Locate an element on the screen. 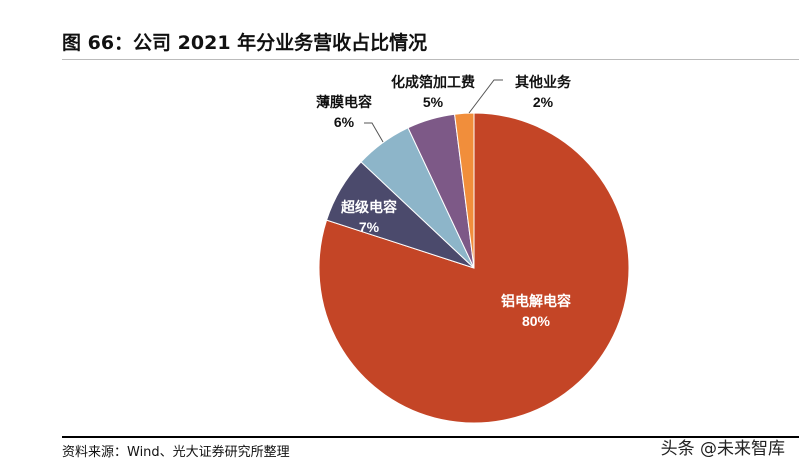  figure-title: 图 66：公司 2021 年分业务营收占比情况 is located at coordinates (245, 43).